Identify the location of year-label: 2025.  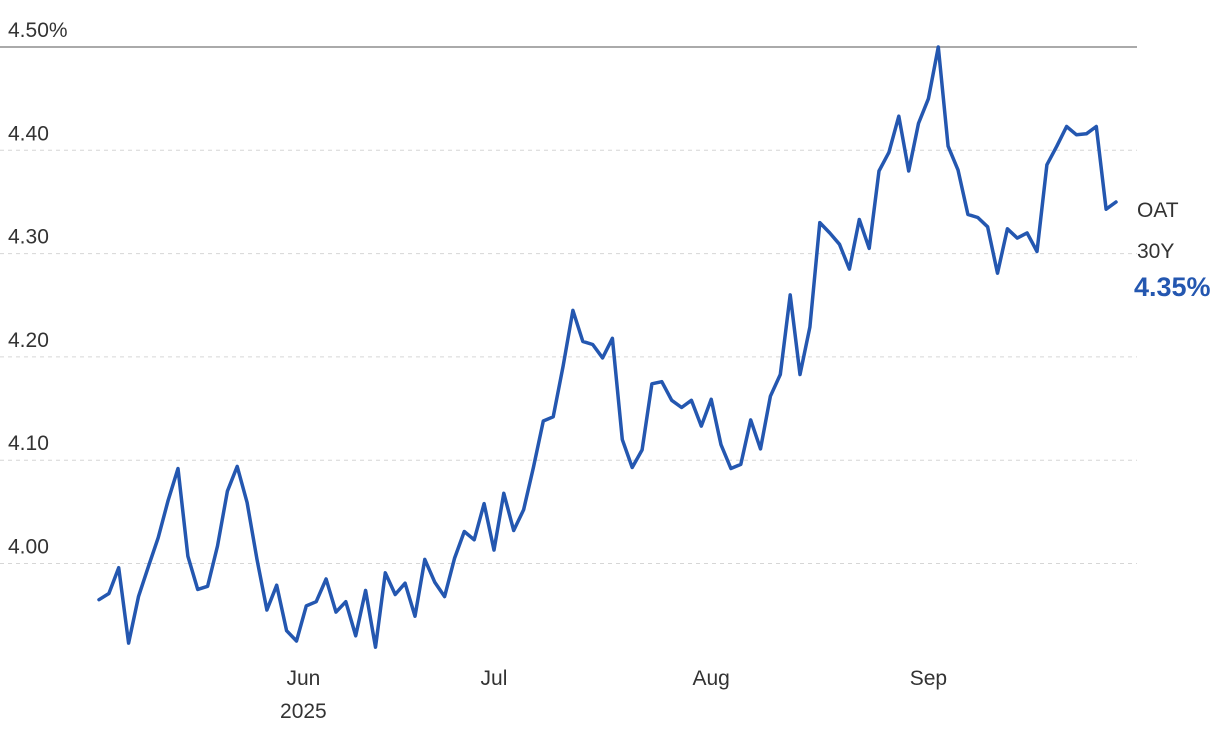
(303, 711).